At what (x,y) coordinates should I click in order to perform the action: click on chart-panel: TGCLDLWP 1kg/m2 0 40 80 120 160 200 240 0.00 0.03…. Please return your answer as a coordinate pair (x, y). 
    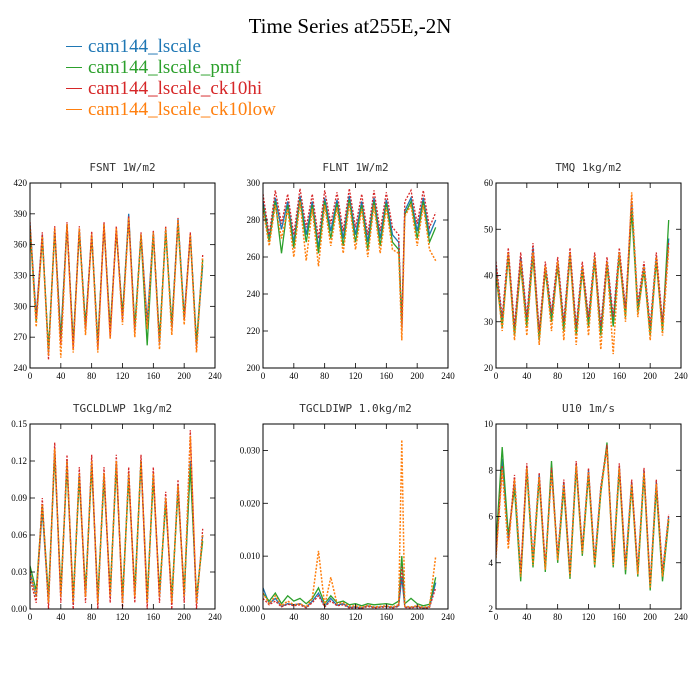
    Looking at the image, I should click on (116, 512).